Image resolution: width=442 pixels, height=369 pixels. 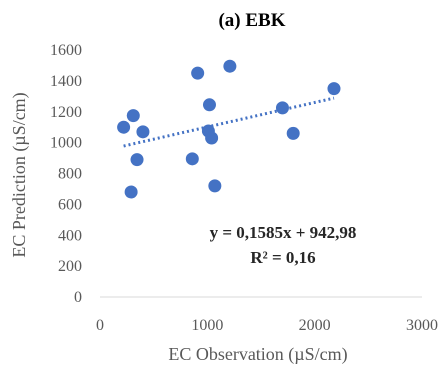 What do you see at coordinates (70, 174) in the screenshot?
I see `y-tick-label: 800` at bounding box center [70, 174].